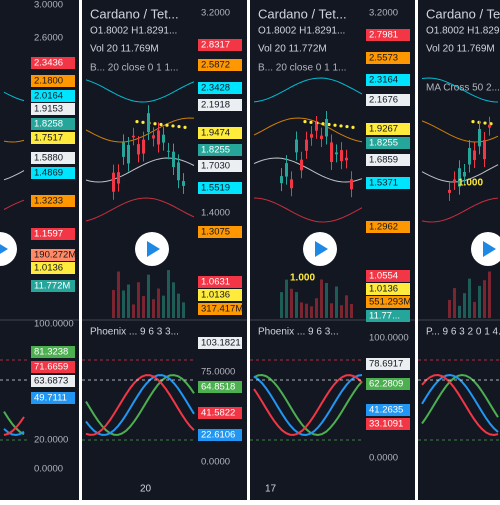  I want to click on axis-label: 78.6917, so click(386, 364).